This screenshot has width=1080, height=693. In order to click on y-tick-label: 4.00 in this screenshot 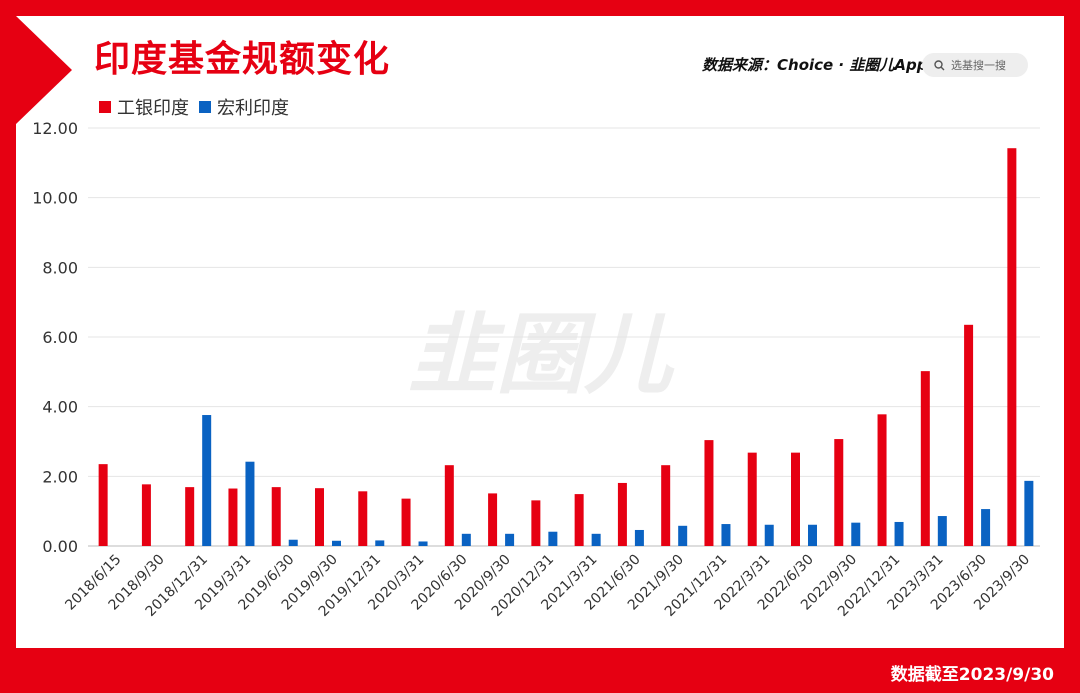, I will do `click(60, 407)`.